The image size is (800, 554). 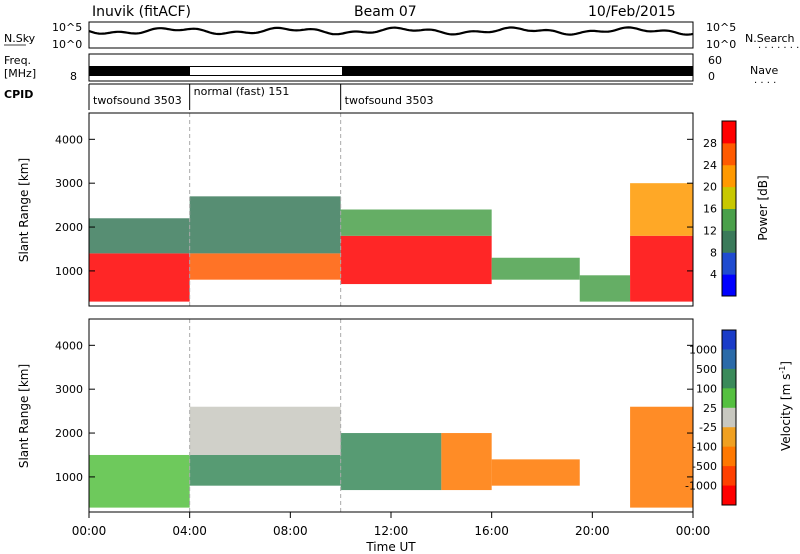 I want to click on power-ylabel: Slant Range [km], so click(x=24, y=210).